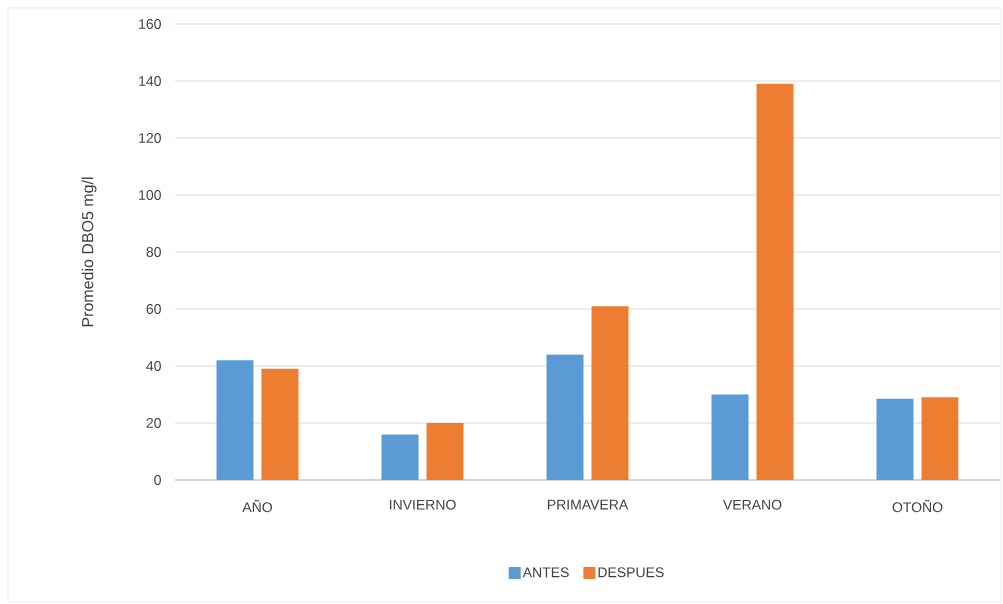  Describe the element at coordinates (752, 504) in the screenshot. I see `x-tick-label: VERANO` at that location.